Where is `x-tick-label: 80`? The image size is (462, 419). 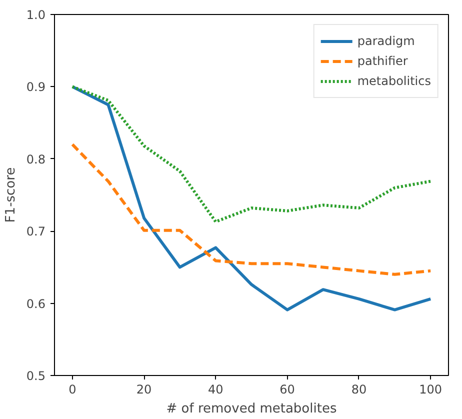 x-tick-label: 80 is located at coordinates (359, 389).